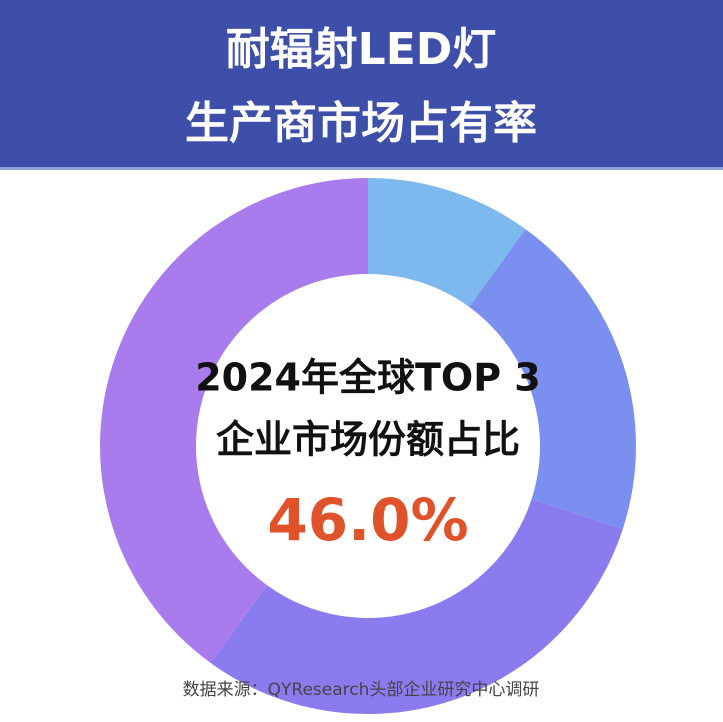 Image resolution: width=723 pixels, height=722 pixels. What do you see at coordinates (361, 49) in the screenshot?
I see `chart-title: 耐辐射LED灯` at bounding box center [361, 49].